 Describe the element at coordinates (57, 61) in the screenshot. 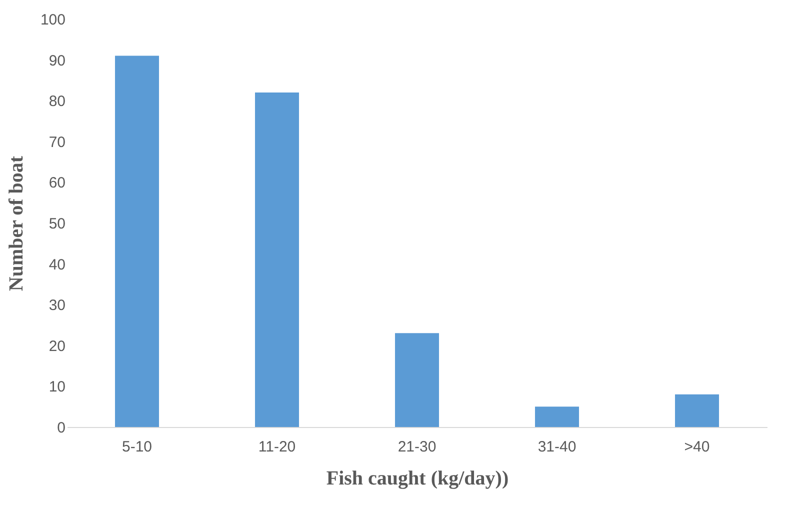

I see `y-tick-label: 90` at that location.